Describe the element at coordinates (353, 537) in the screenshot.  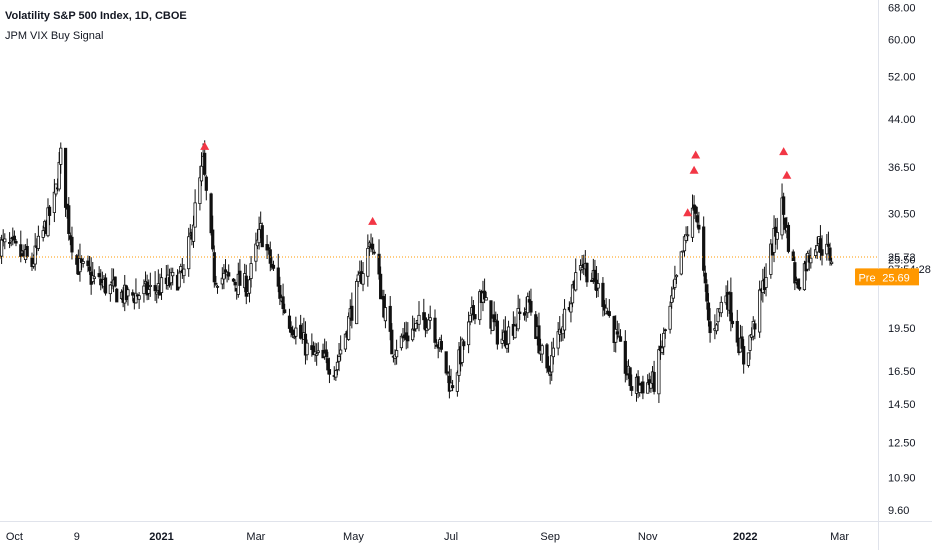
I see `x-tick-label: May` at that location.